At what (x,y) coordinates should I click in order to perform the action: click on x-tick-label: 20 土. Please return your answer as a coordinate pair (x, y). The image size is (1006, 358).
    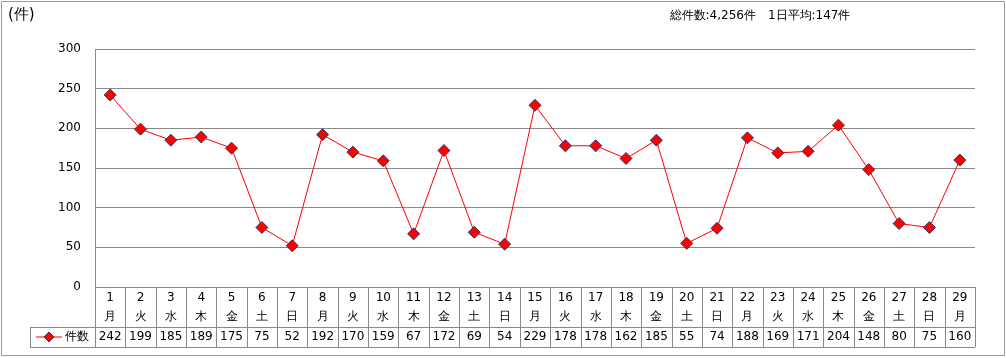
    Looking at the image, I should click on (687, 307).